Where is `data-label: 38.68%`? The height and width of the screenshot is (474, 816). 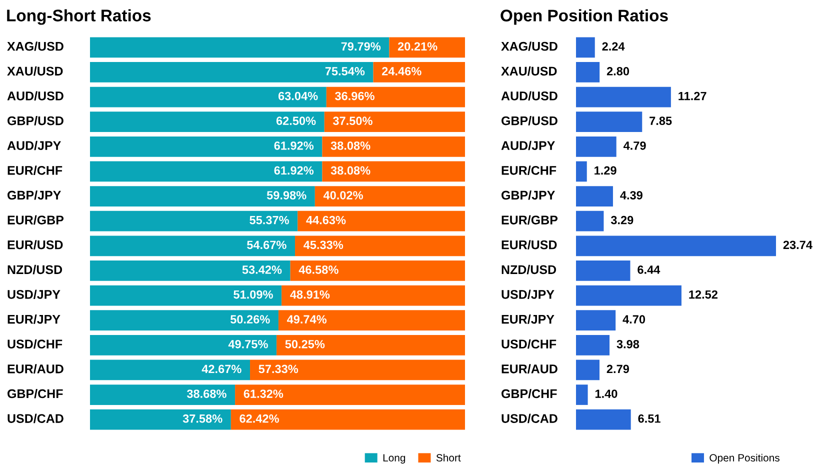 data-label: 38.68% is located at coordinates (206, 394).